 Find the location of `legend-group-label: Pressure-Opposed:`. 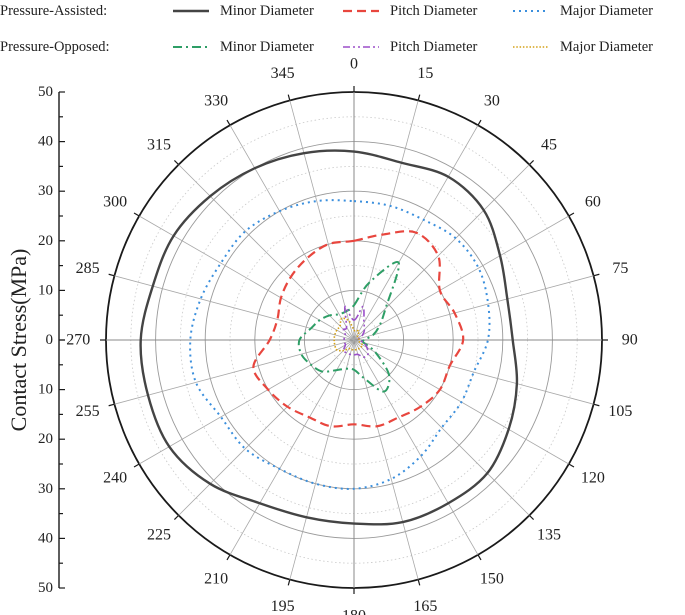

legend-group-label: Pressure-Opposed: is located at coordinates (55, 47).